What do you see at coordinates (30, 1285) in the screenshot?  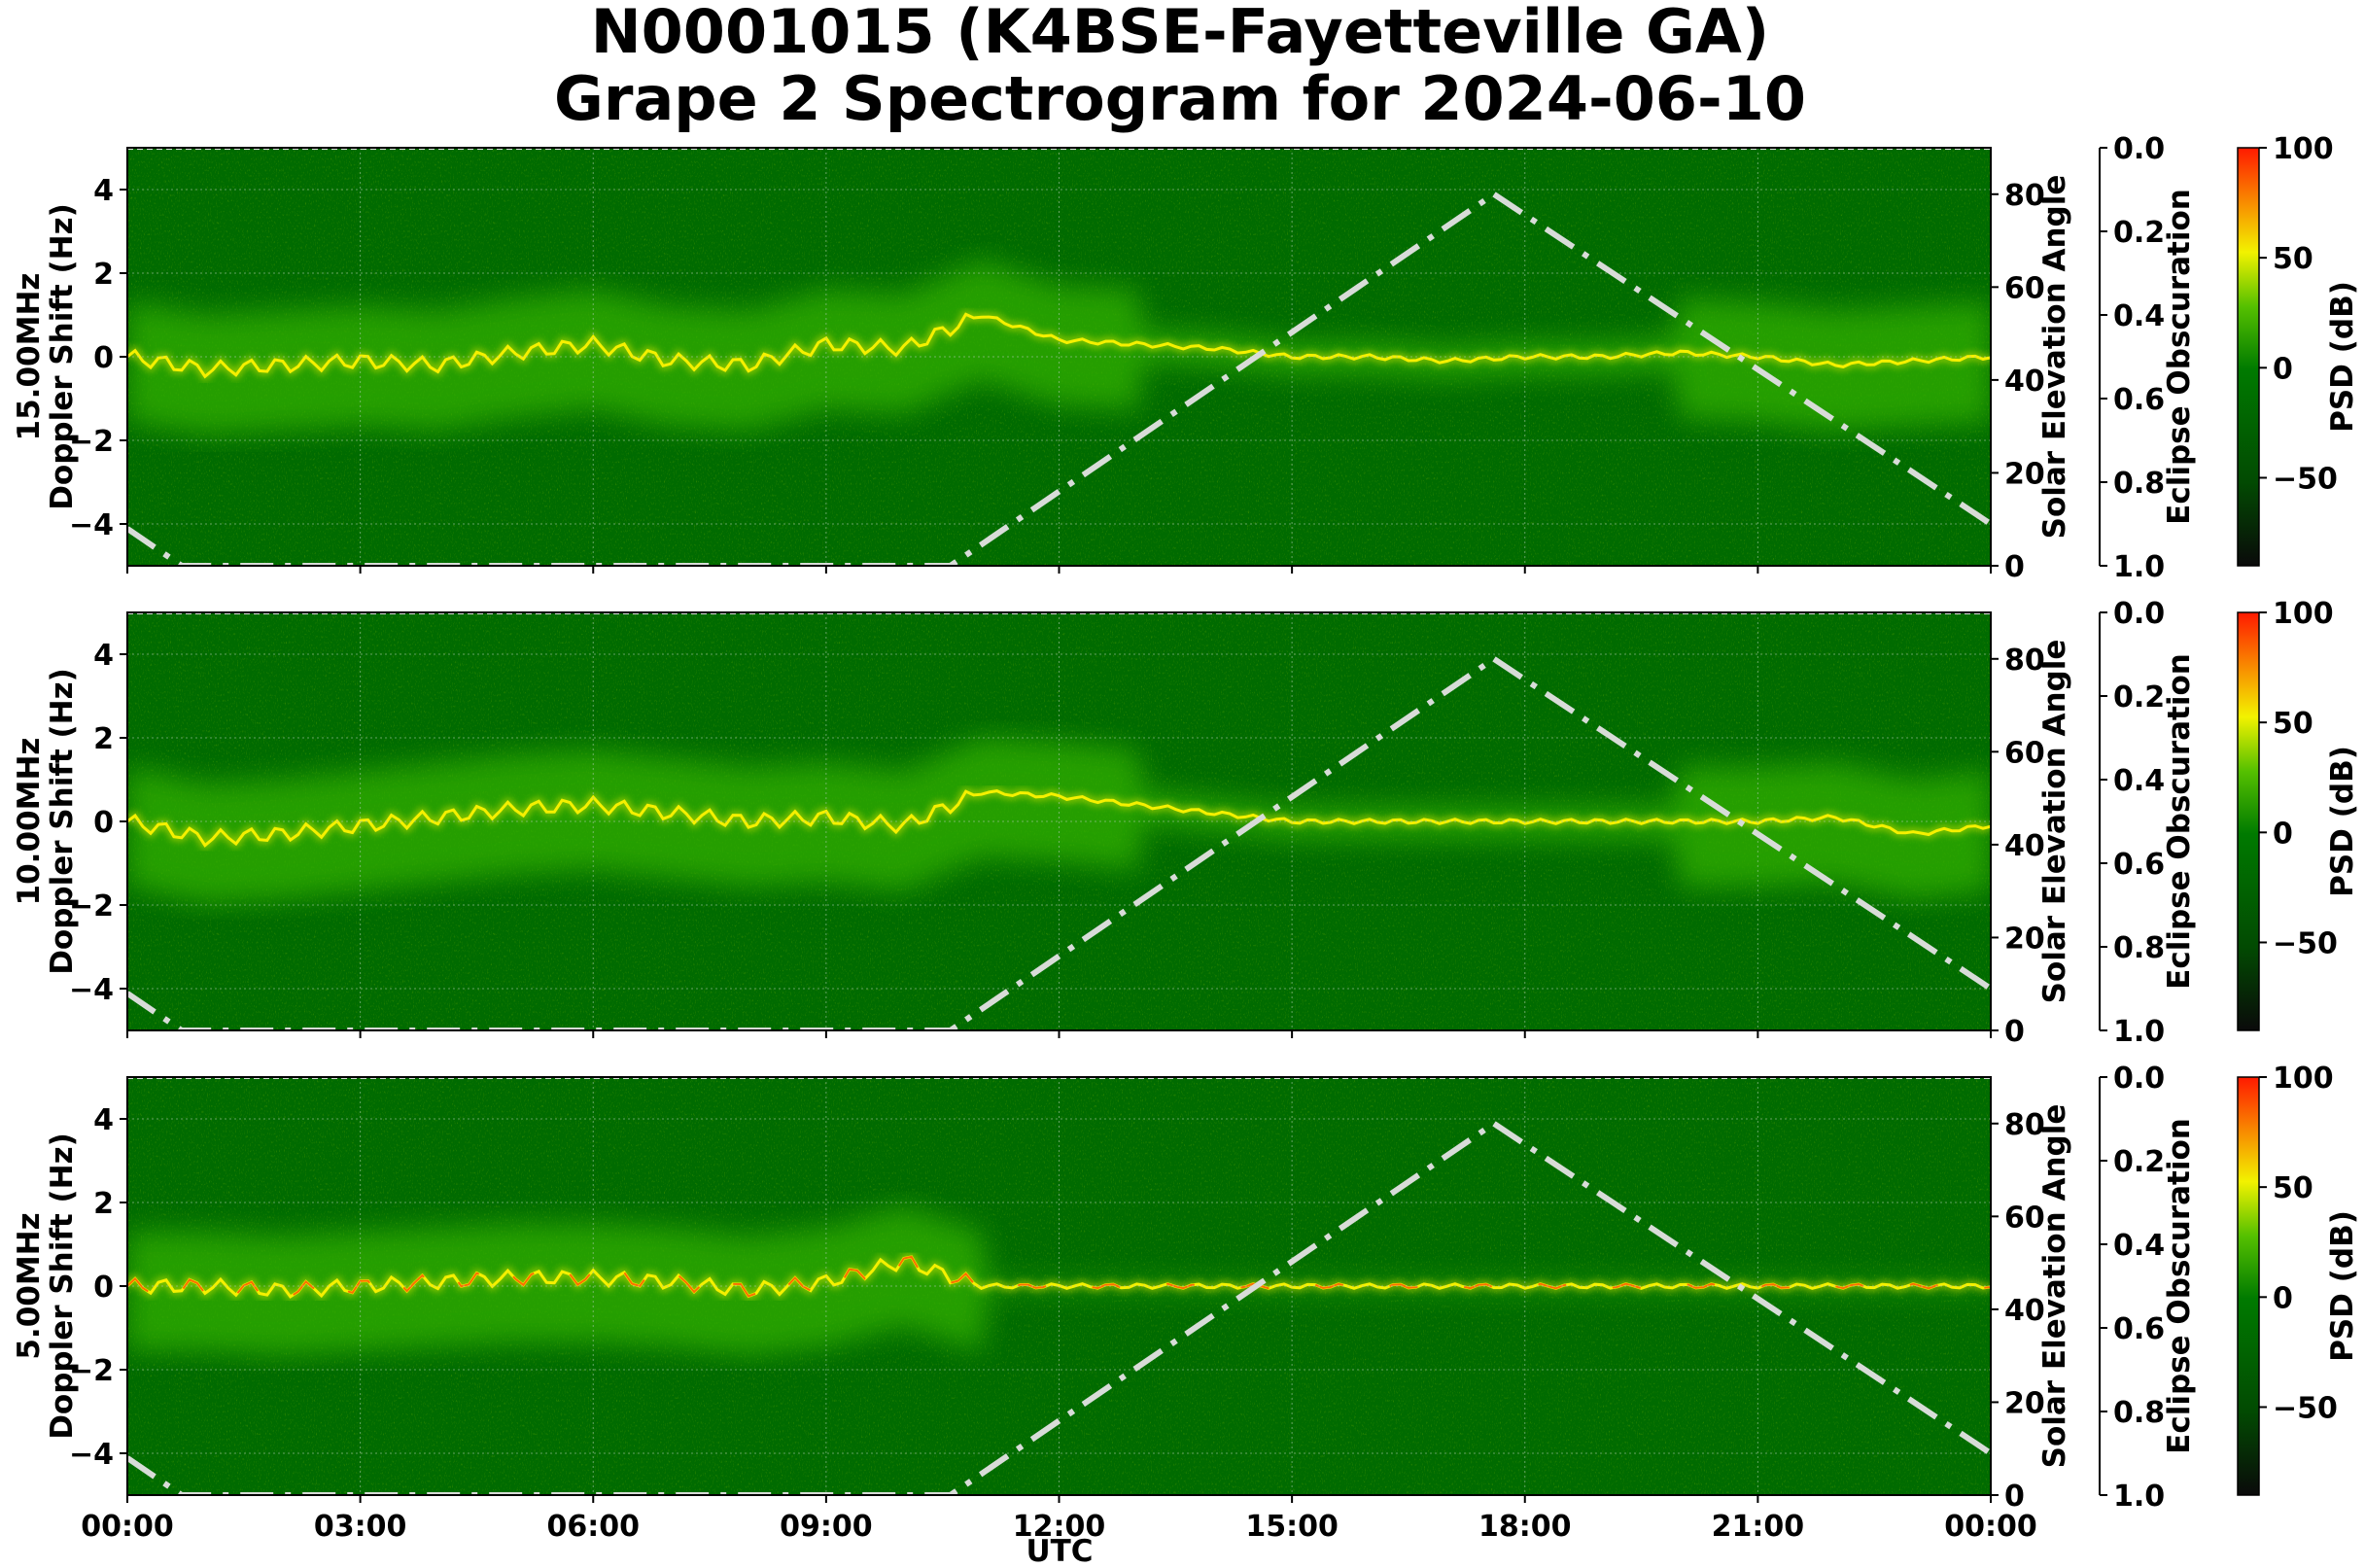 I see `frequency-label: 5.00MHz` at bounding box center [30, 1285].